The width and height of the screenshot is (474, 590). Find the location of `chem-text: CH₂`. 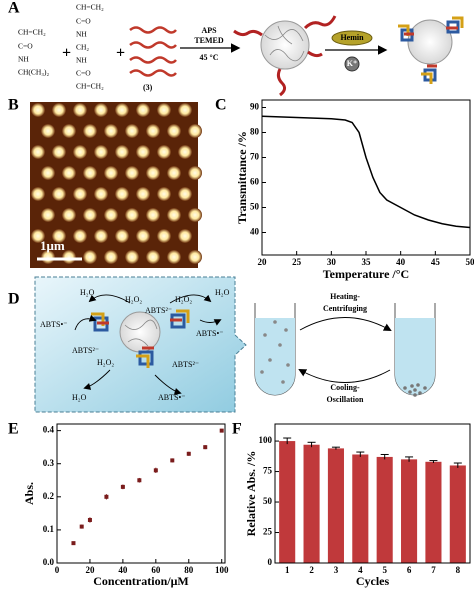

chem-text: CH₂ is located at coordinates (82, 47).